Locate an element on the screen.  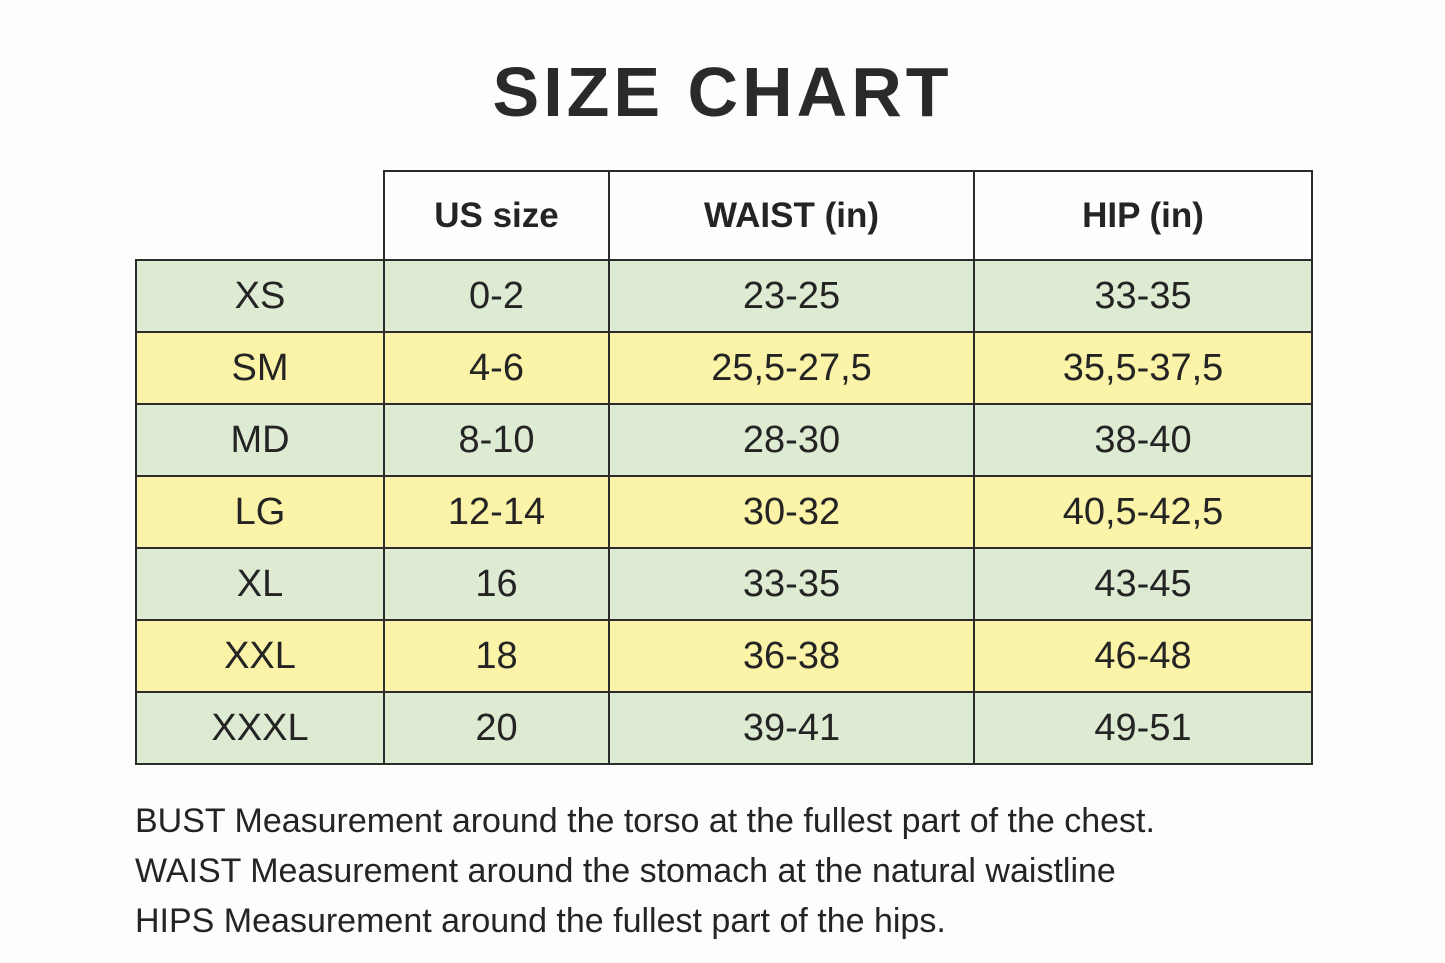
cell-size: SM is located at coordinates (260, 368).